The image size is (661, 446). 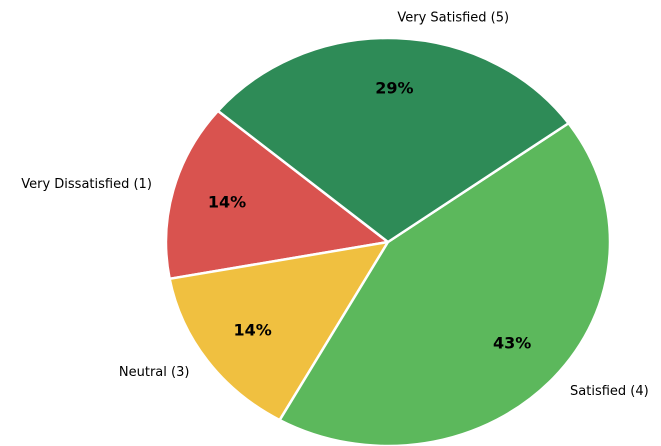 I want to click on slice-label: Neutral (3), so click(x=154, y=372).